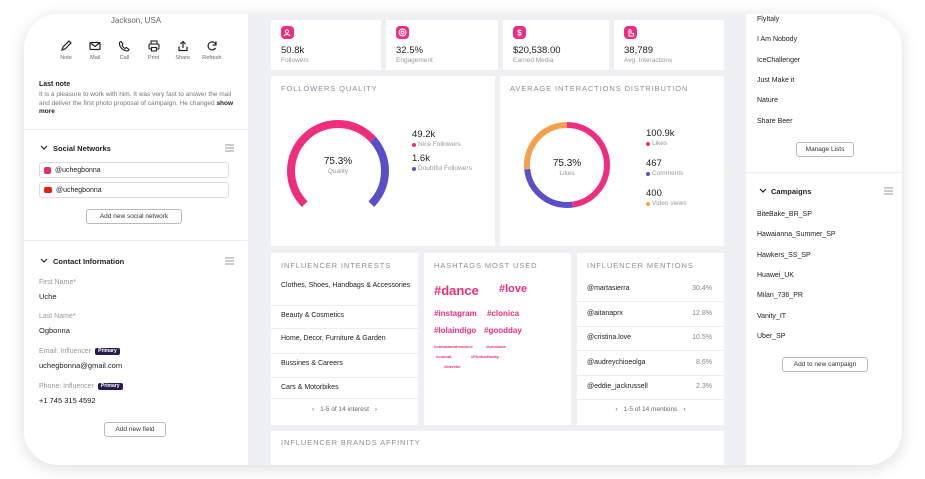 Image resolution: width=925 pixels, height=479 pixels. Describe the element at coordinates (313, 315) in the screenshot. I see `interest-item: Beauty & Cosmetics` at that location.